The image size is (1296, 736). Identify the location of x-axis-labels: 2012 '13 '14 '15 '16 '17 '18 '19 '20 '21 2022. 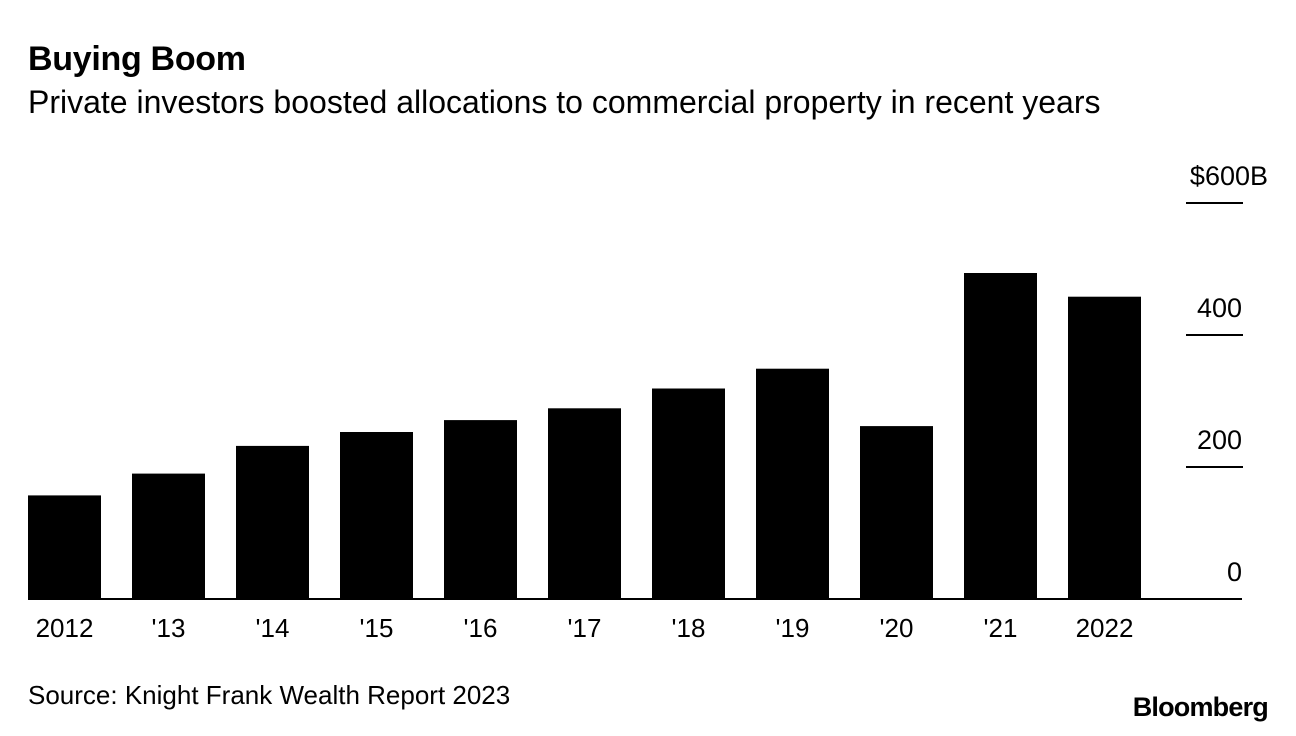
(585, 628).